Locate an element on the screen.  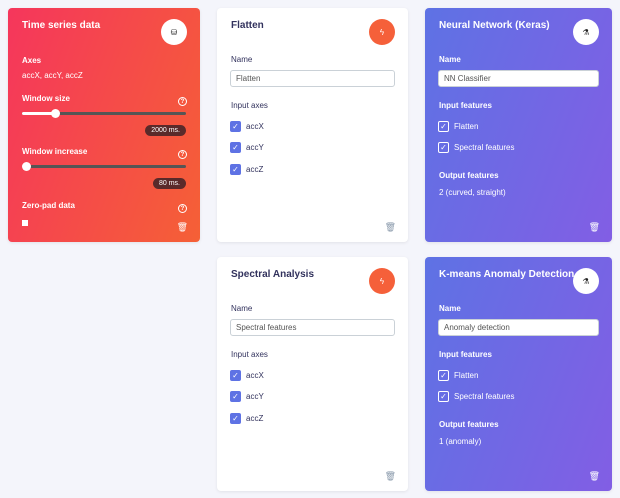
database-icon: ⛁ is located at coordinates (174, 32).